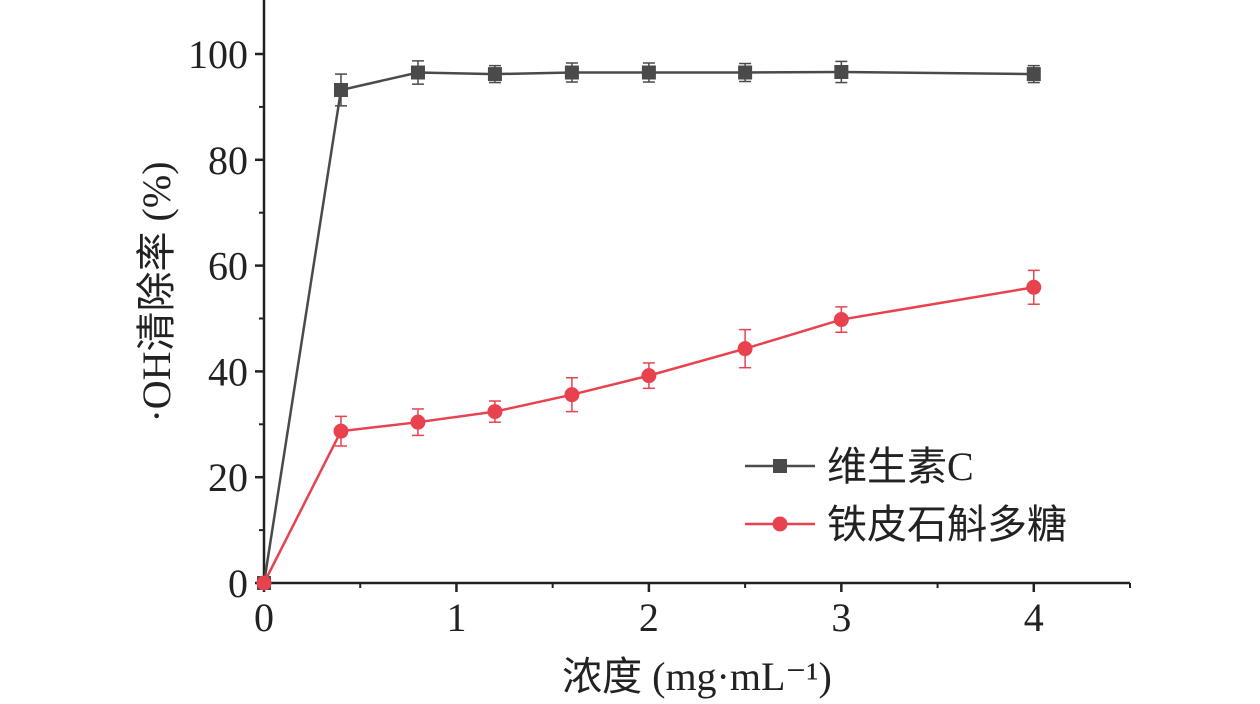 This screenshot has width=1260, height=704. I want to click on y-tick-label: 80, so click(228, 160).